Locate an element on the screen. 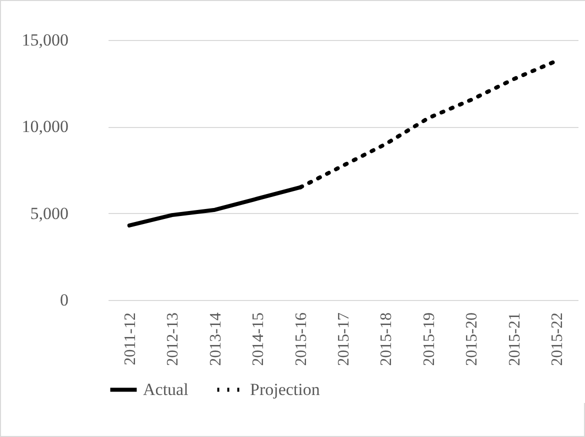  x-tick-label: 2015-18 is located at coordinates (387, 339).